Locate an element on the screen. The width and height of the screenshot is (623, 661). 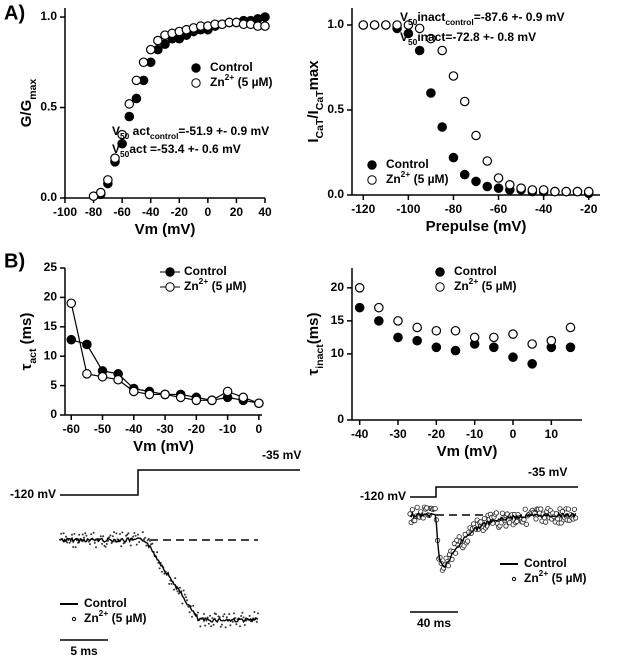
text-part: act is located at coordinates (139, 131).